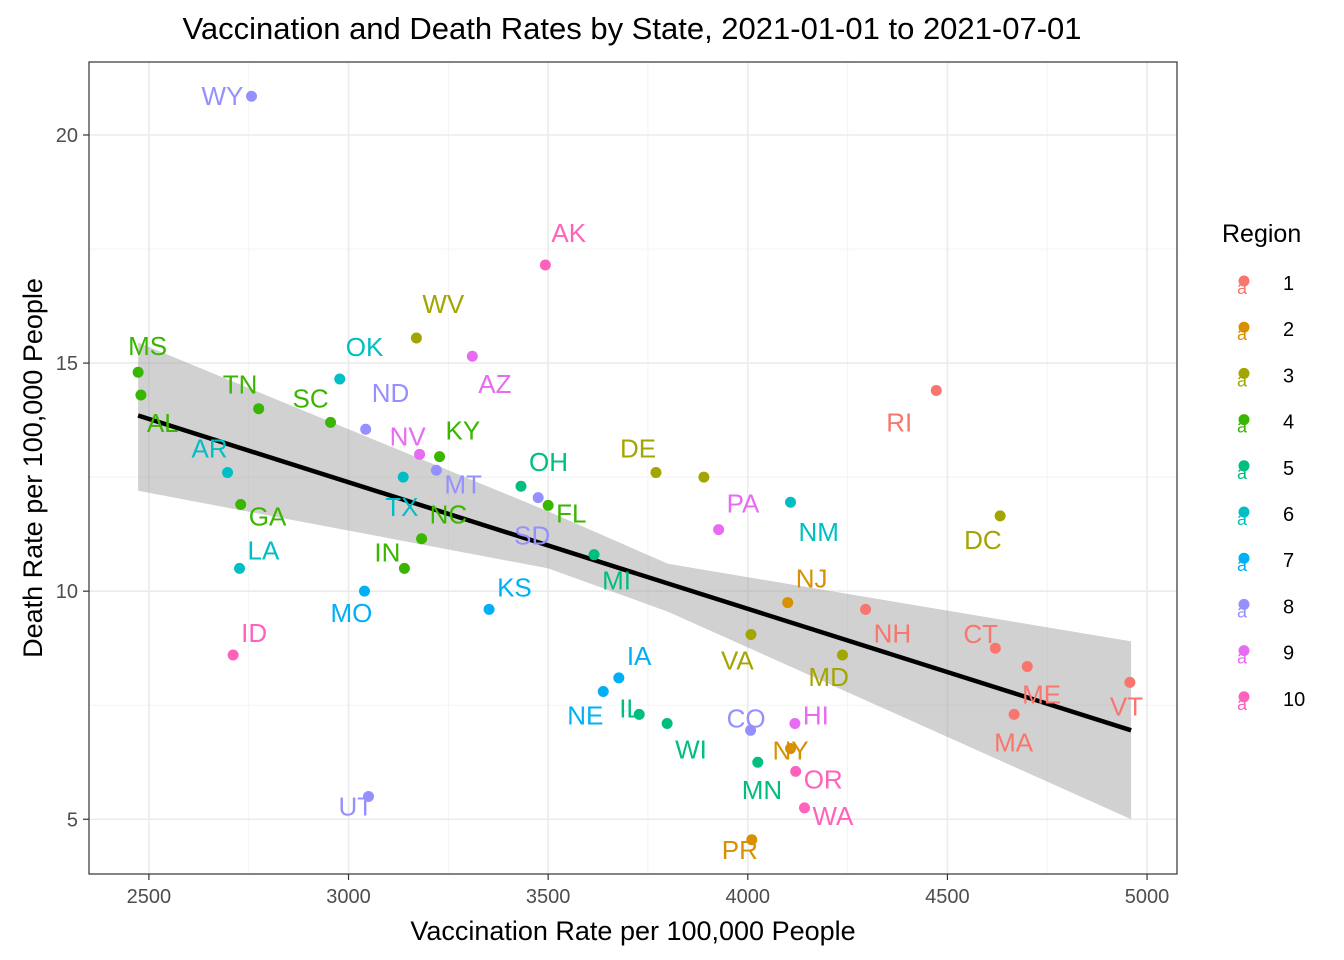 The height and width of the screenshot is (960, 1344). Describe the element at coordinates (368, 796) in the screenshot. I see `point-ut` at that location.